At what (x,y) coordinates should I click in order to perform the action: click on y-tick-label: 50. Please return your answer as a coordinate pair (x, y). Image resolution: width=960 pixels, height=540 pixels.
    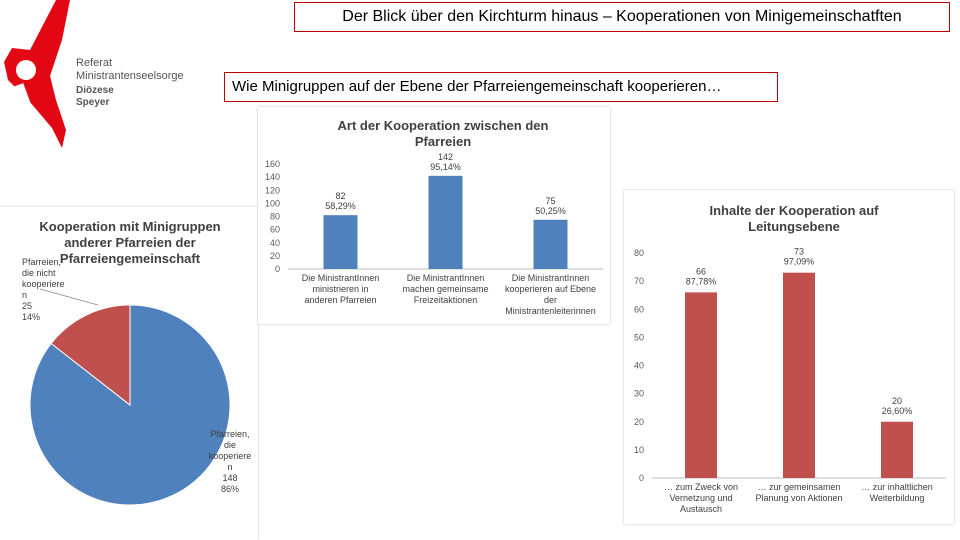
    Looking at the image, I should click on (639, 337).